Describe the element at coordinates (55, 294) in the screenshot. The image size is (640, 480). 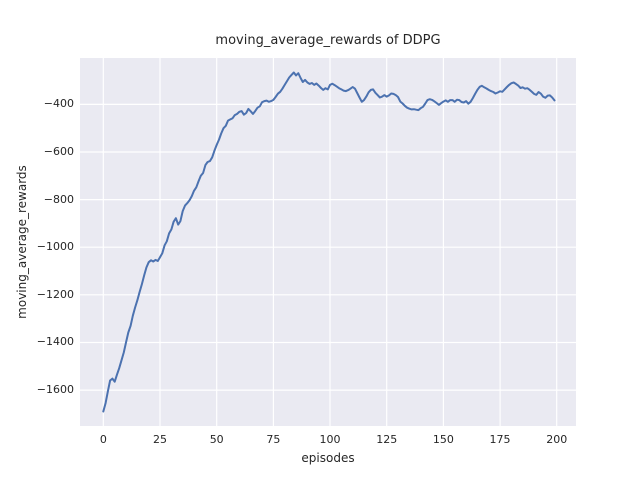
I see `y-tick-label: −1200` at that location.